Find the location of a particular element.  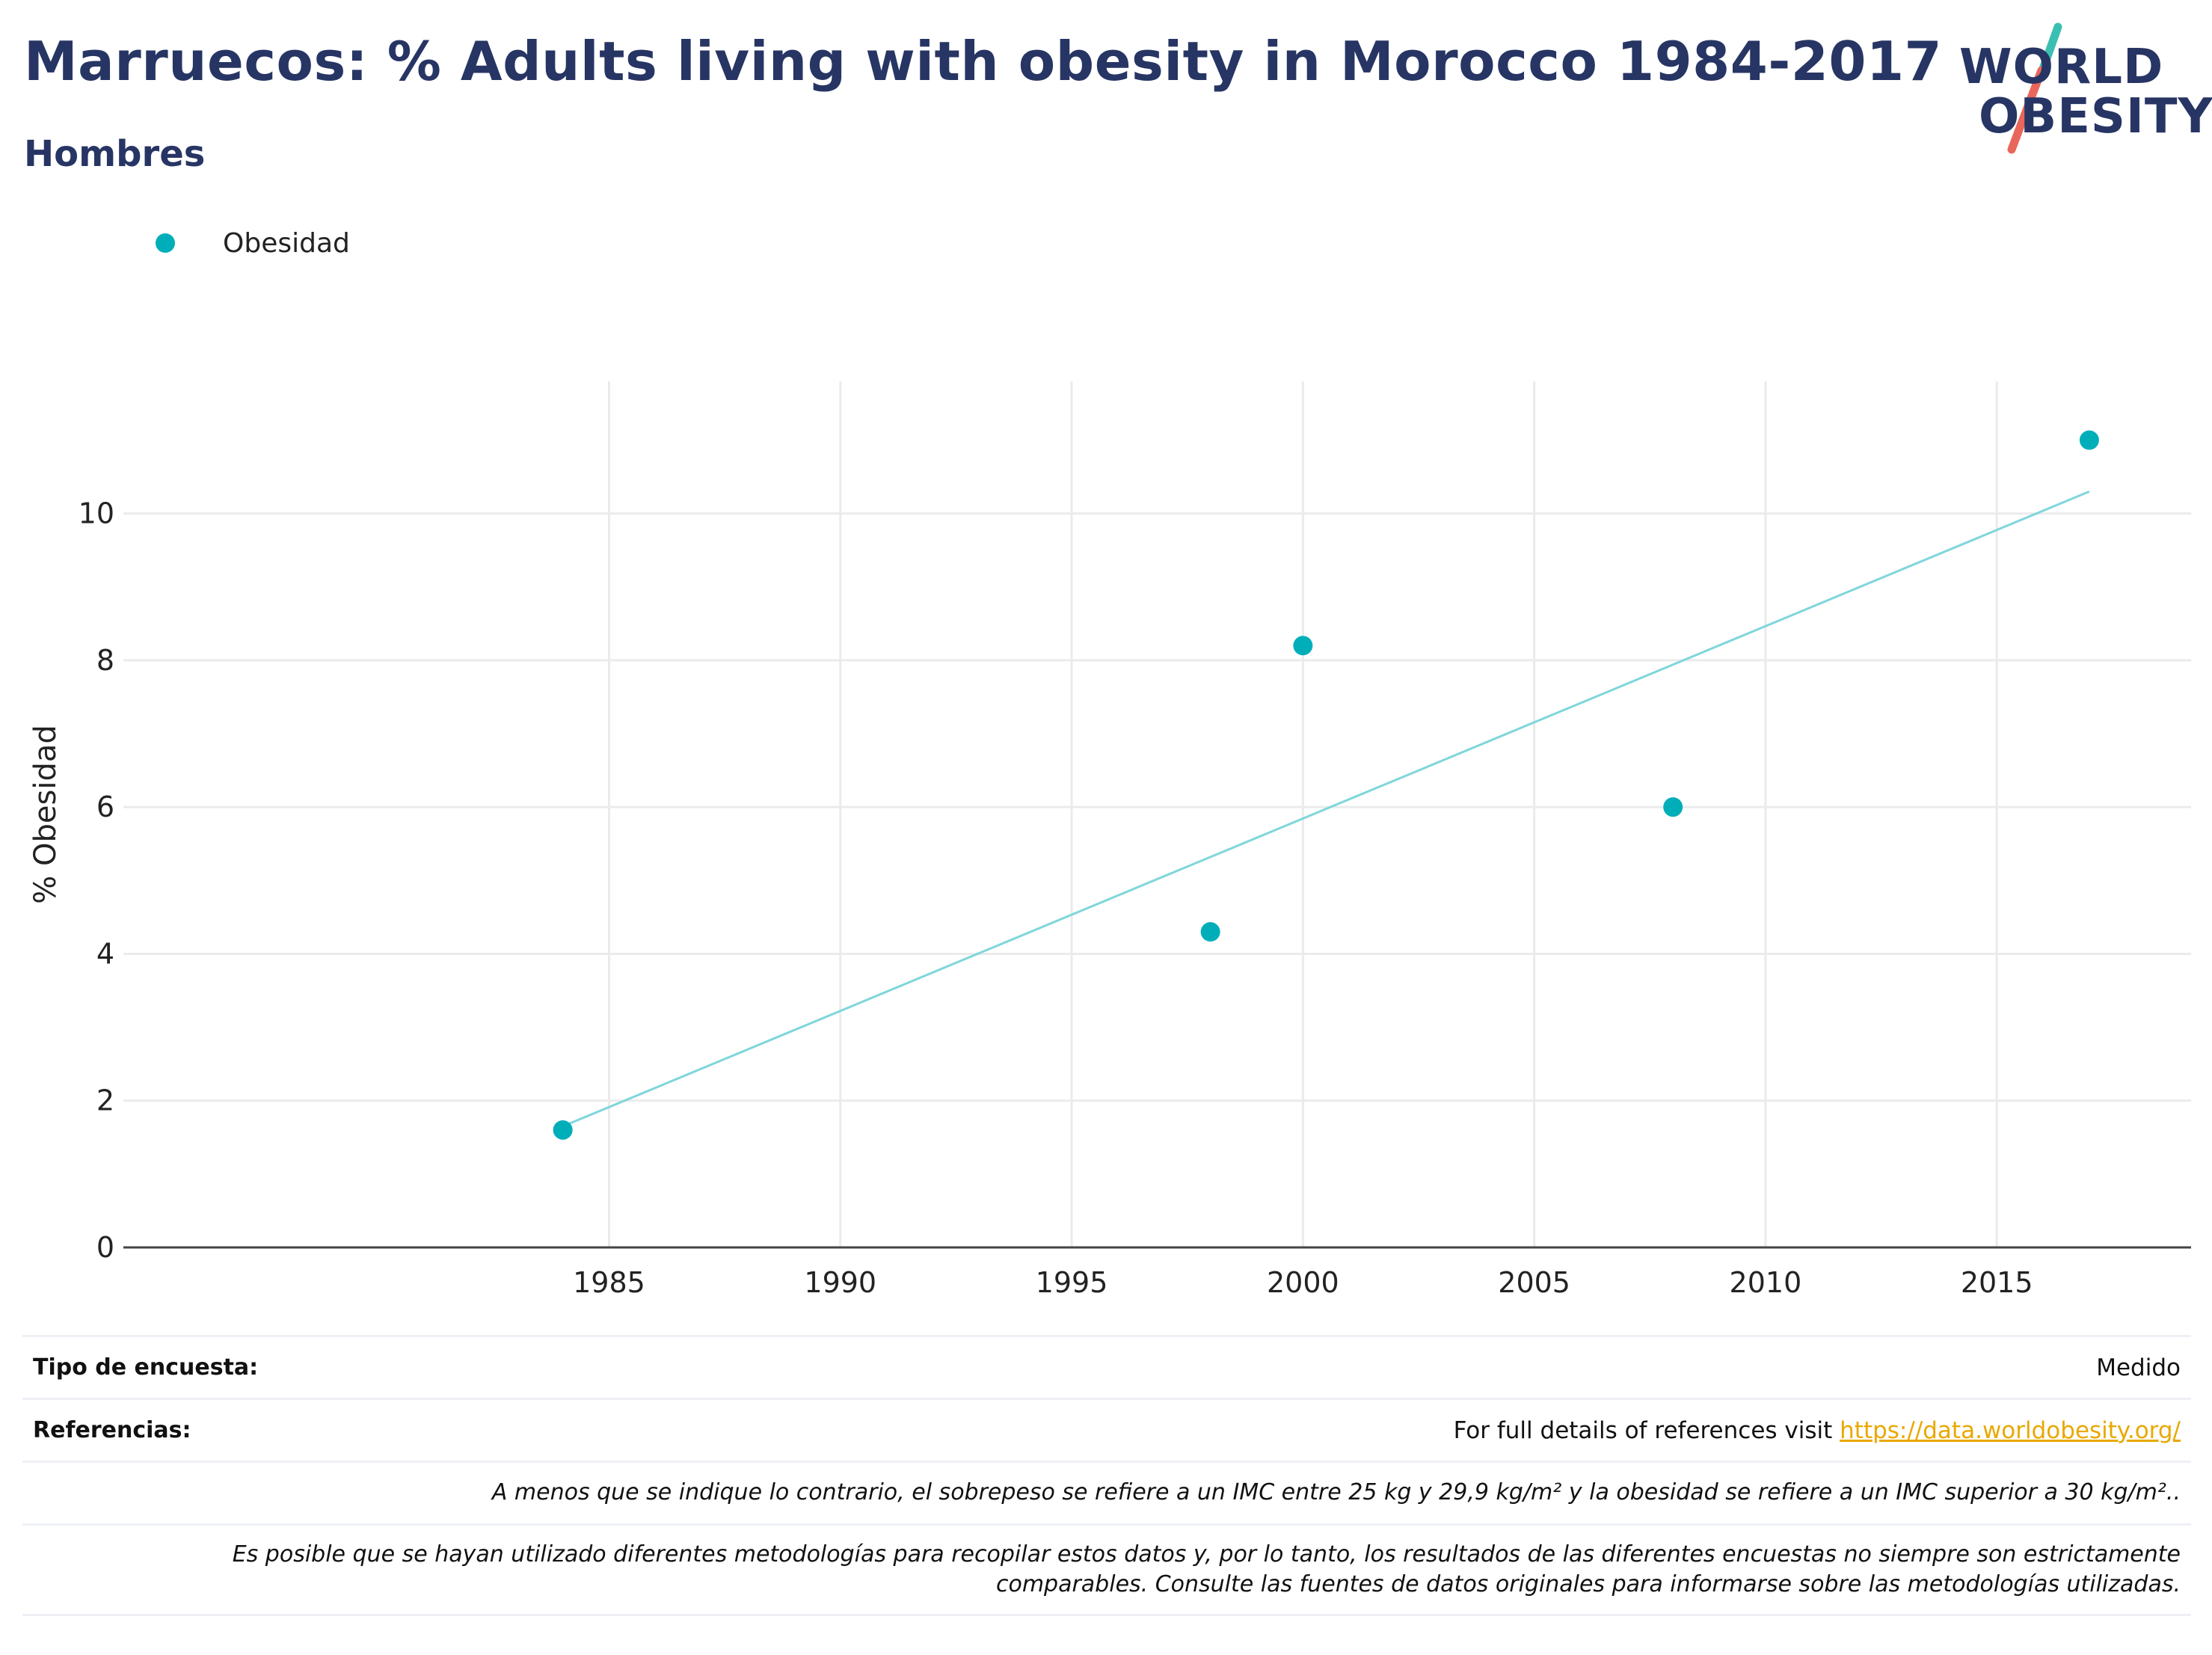

chart-legend: Obesidad is located at coordinates (253, 243).